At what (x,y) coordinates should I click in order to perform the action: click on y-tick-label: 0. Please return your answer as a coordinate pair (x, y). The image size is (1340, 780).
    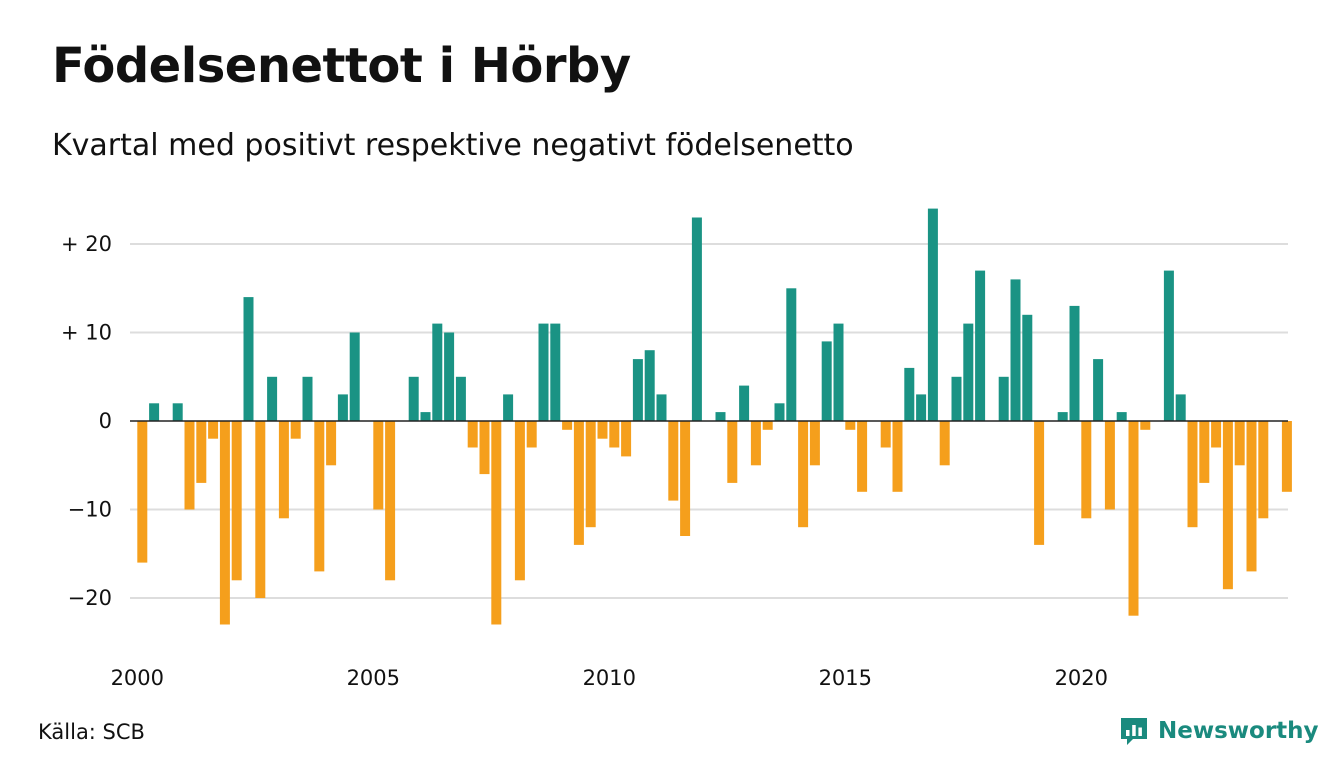
    Looking at the image, I should click on (105, 421).